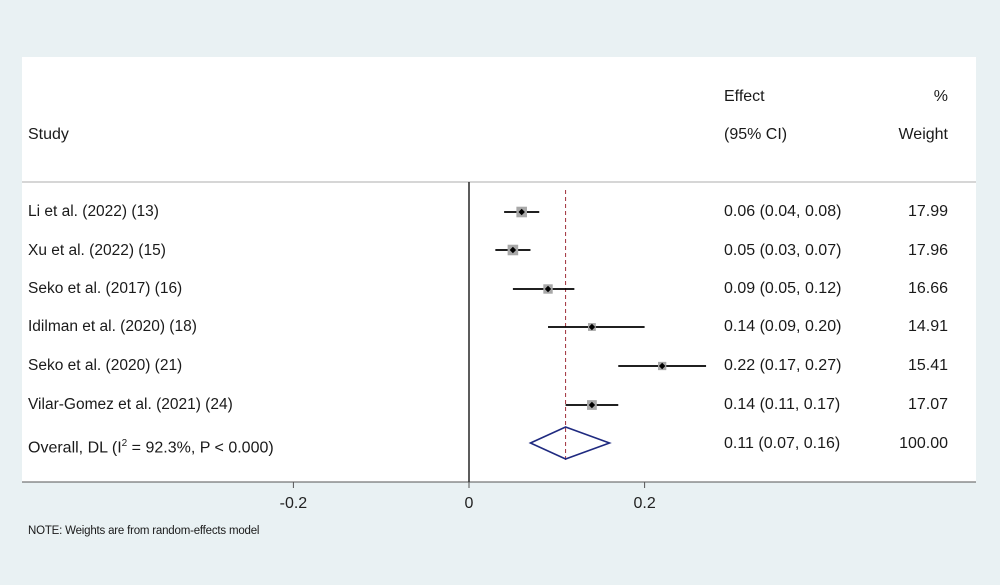  Describe the element at coordinates (783, 326) in the screenshot. I see `study-ci-text: 0.14 (0.09, 0.20)` at that location.